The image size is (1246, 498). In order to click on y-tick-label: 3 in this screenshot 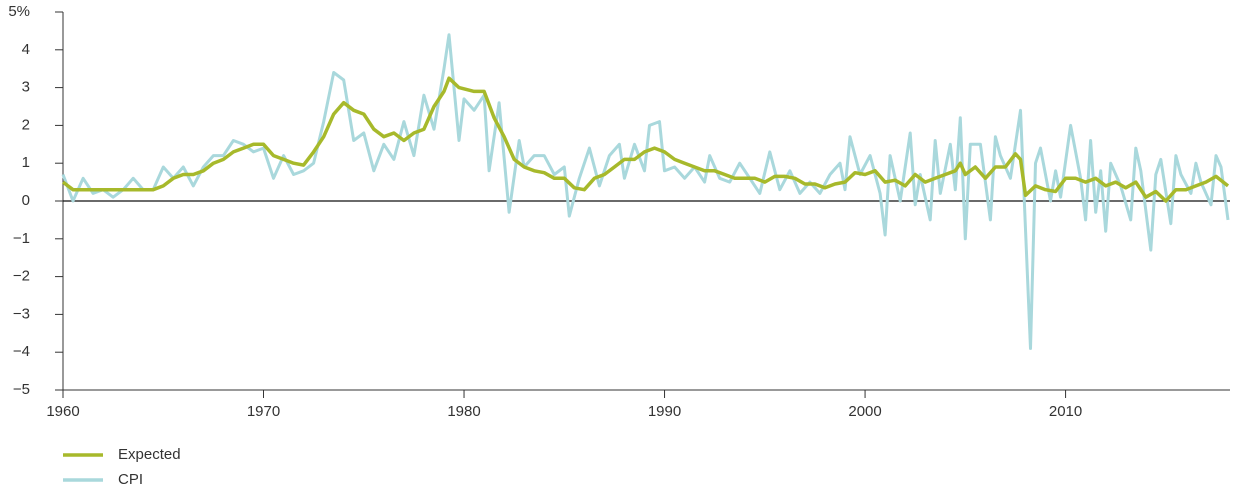, I will do `click(26, 87)`.